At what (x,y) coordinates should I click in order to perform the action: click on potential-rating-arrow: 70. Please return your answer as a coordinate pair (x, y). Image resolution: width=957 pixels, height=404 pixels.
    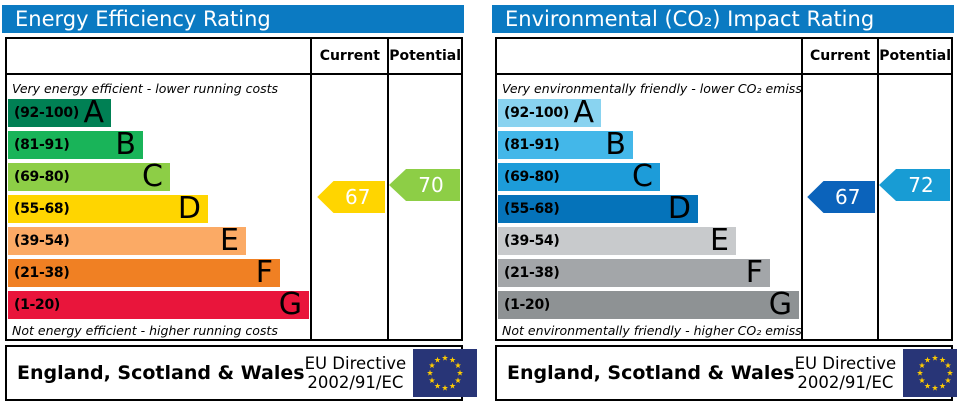
    Looking at the image, I should click on (424, 185).